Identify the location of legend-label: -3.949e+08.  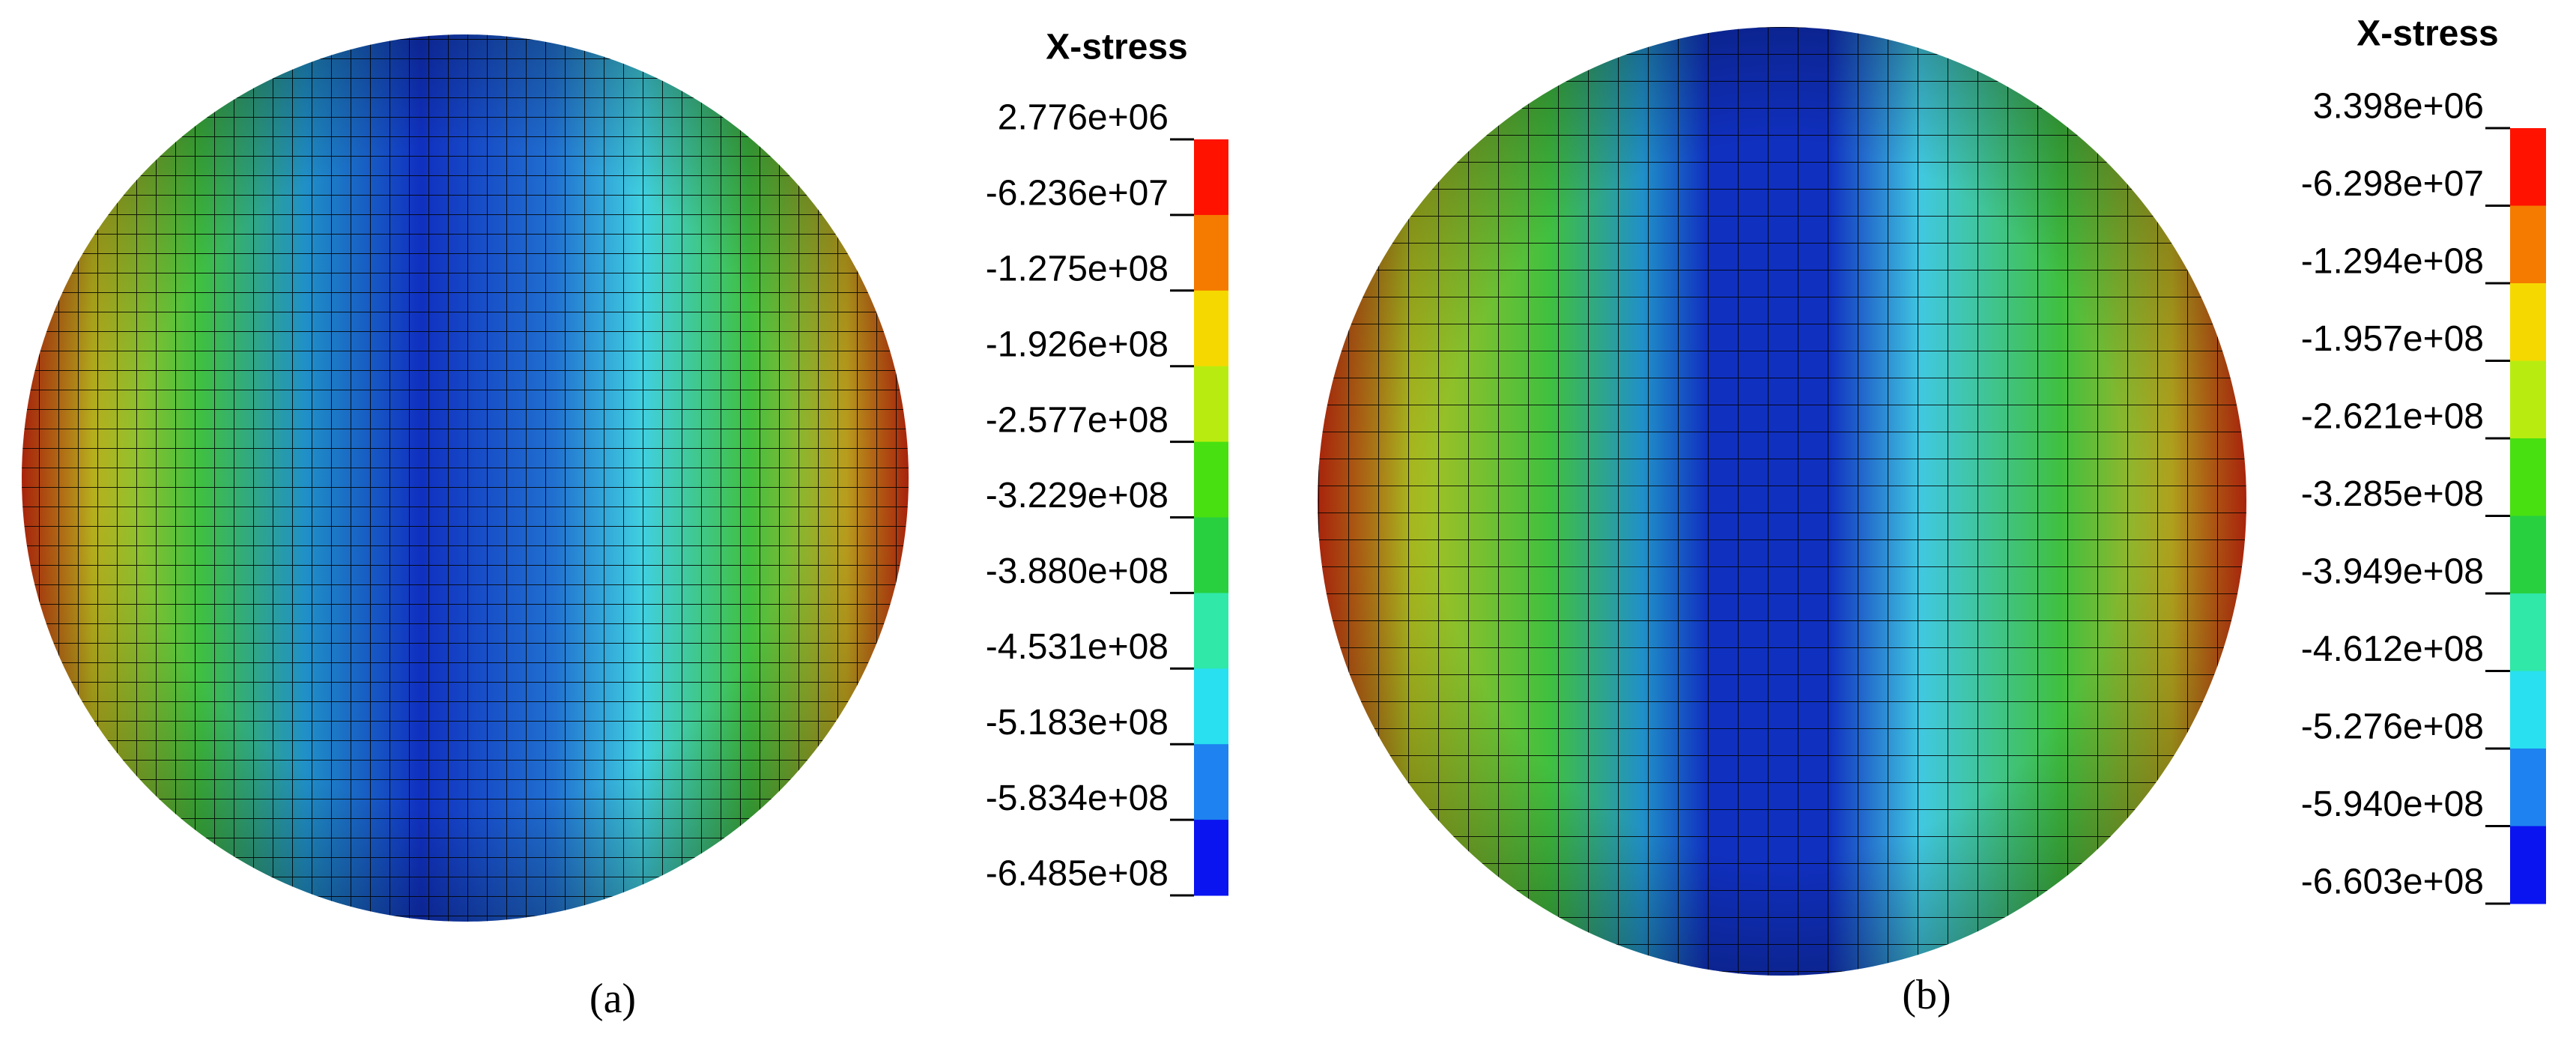
(2392, 572).